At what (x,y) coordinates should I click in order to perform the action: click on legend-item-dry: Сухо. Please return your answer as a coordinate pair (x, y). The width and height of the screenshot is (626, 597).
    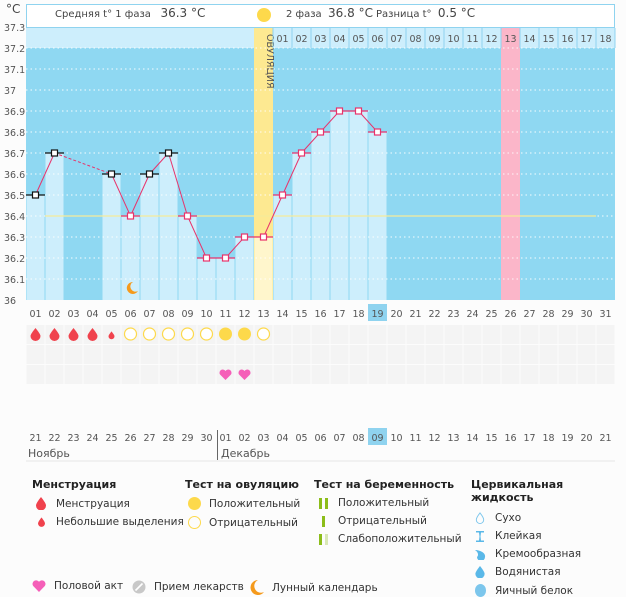
    Looking at the image, I should click on (548, 518).